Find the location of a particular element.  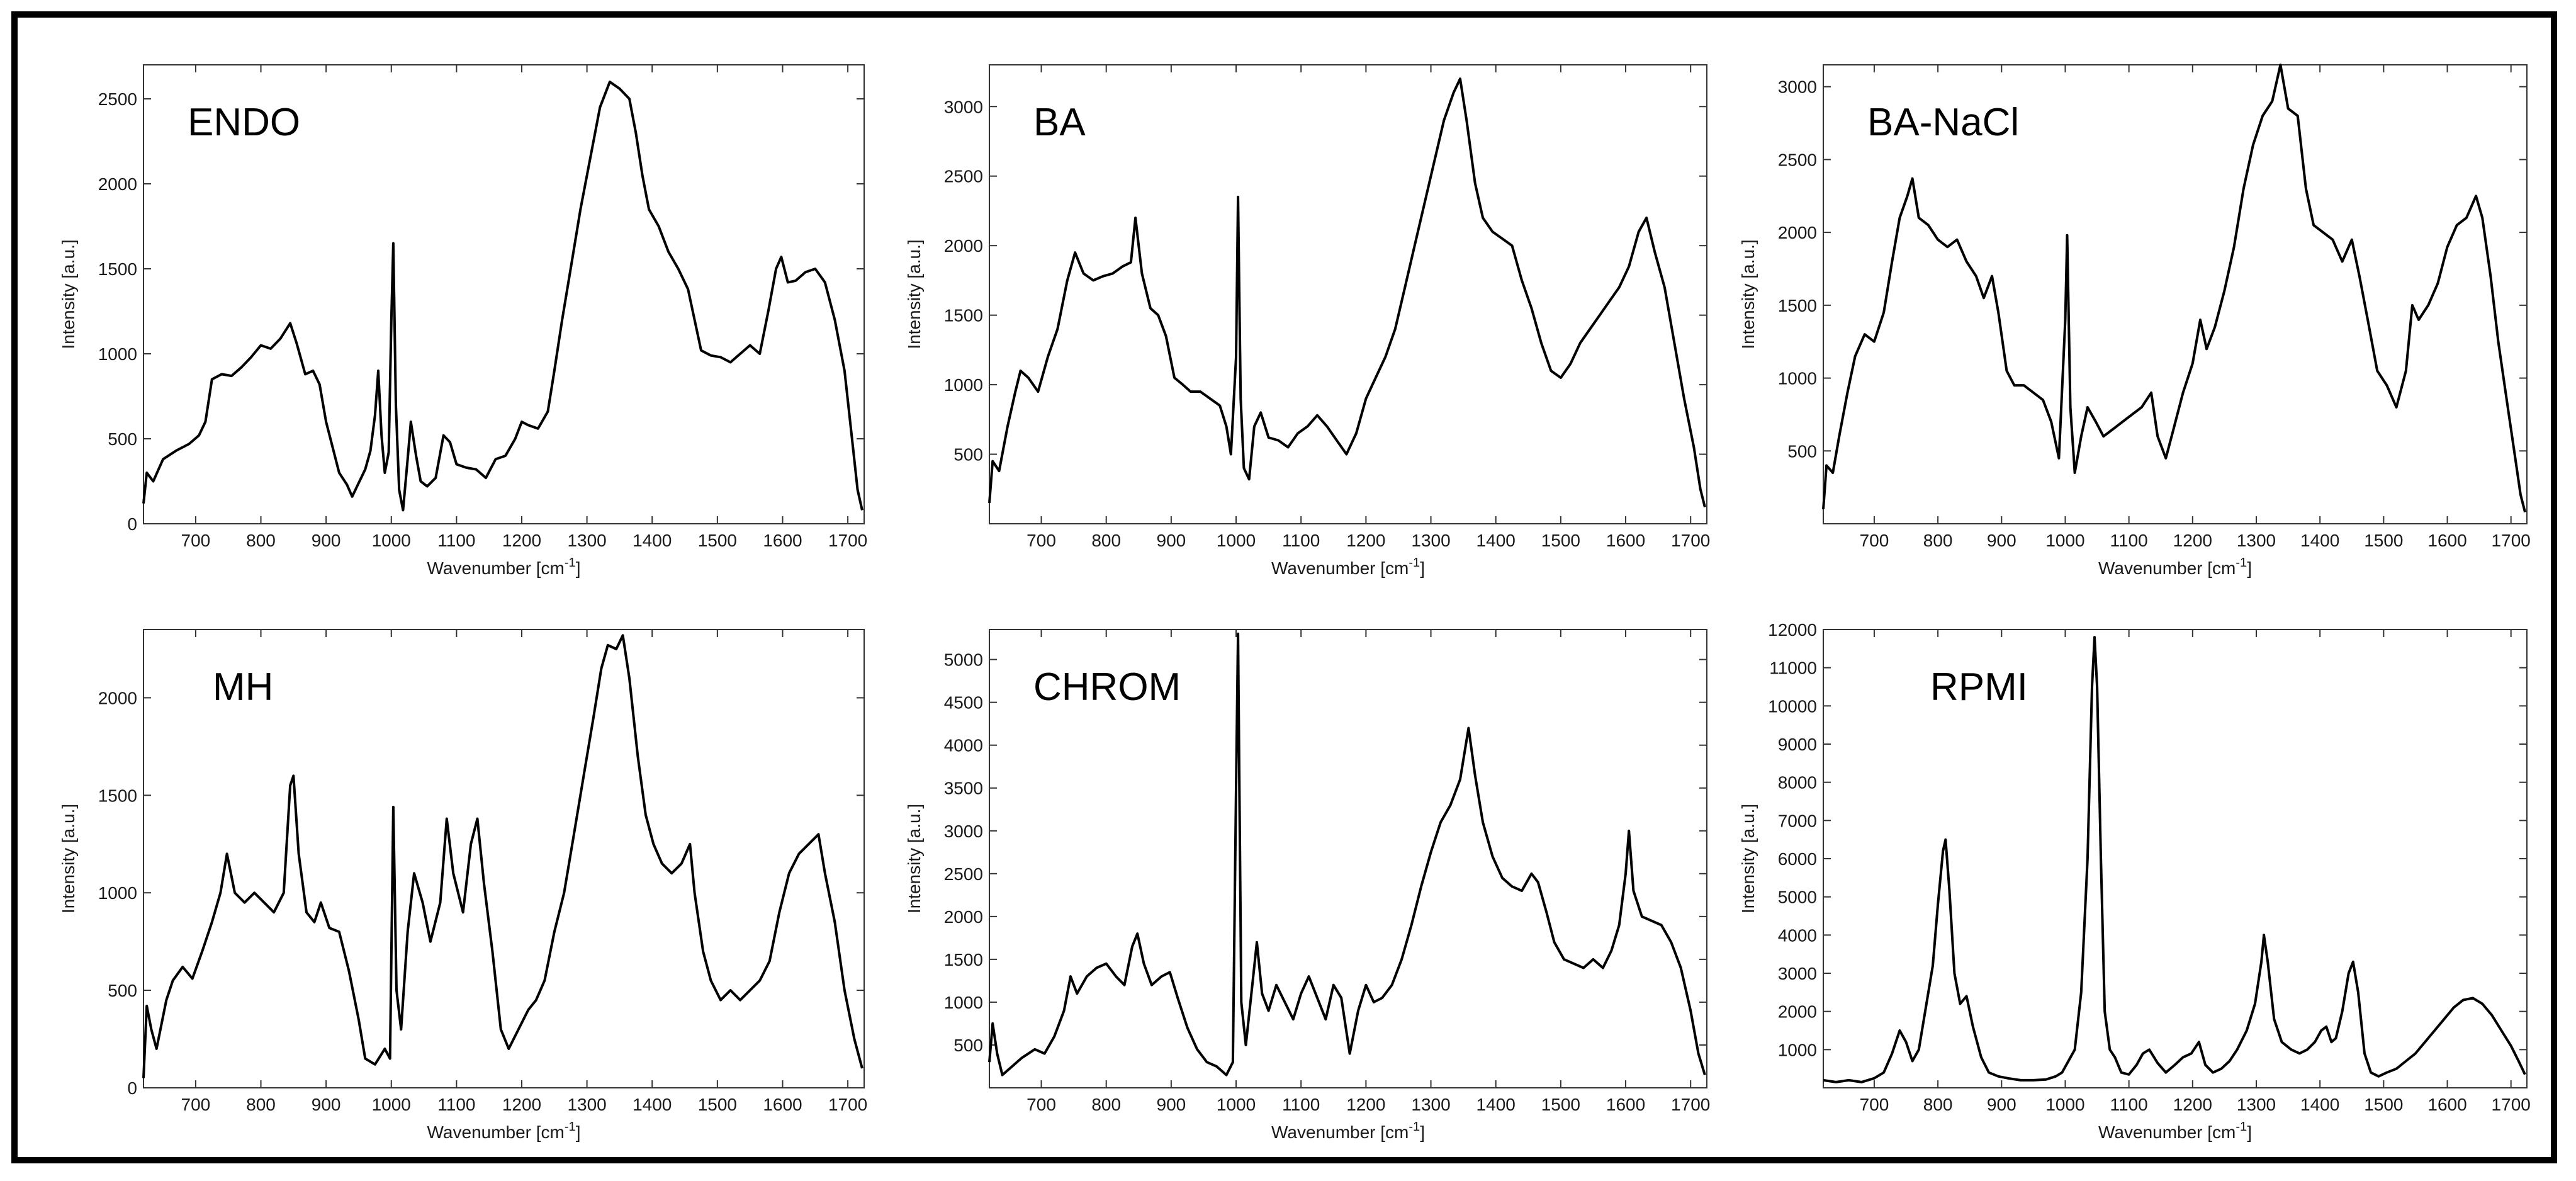

y-tick-label: 7000 is located at coordinates (1797, 821).